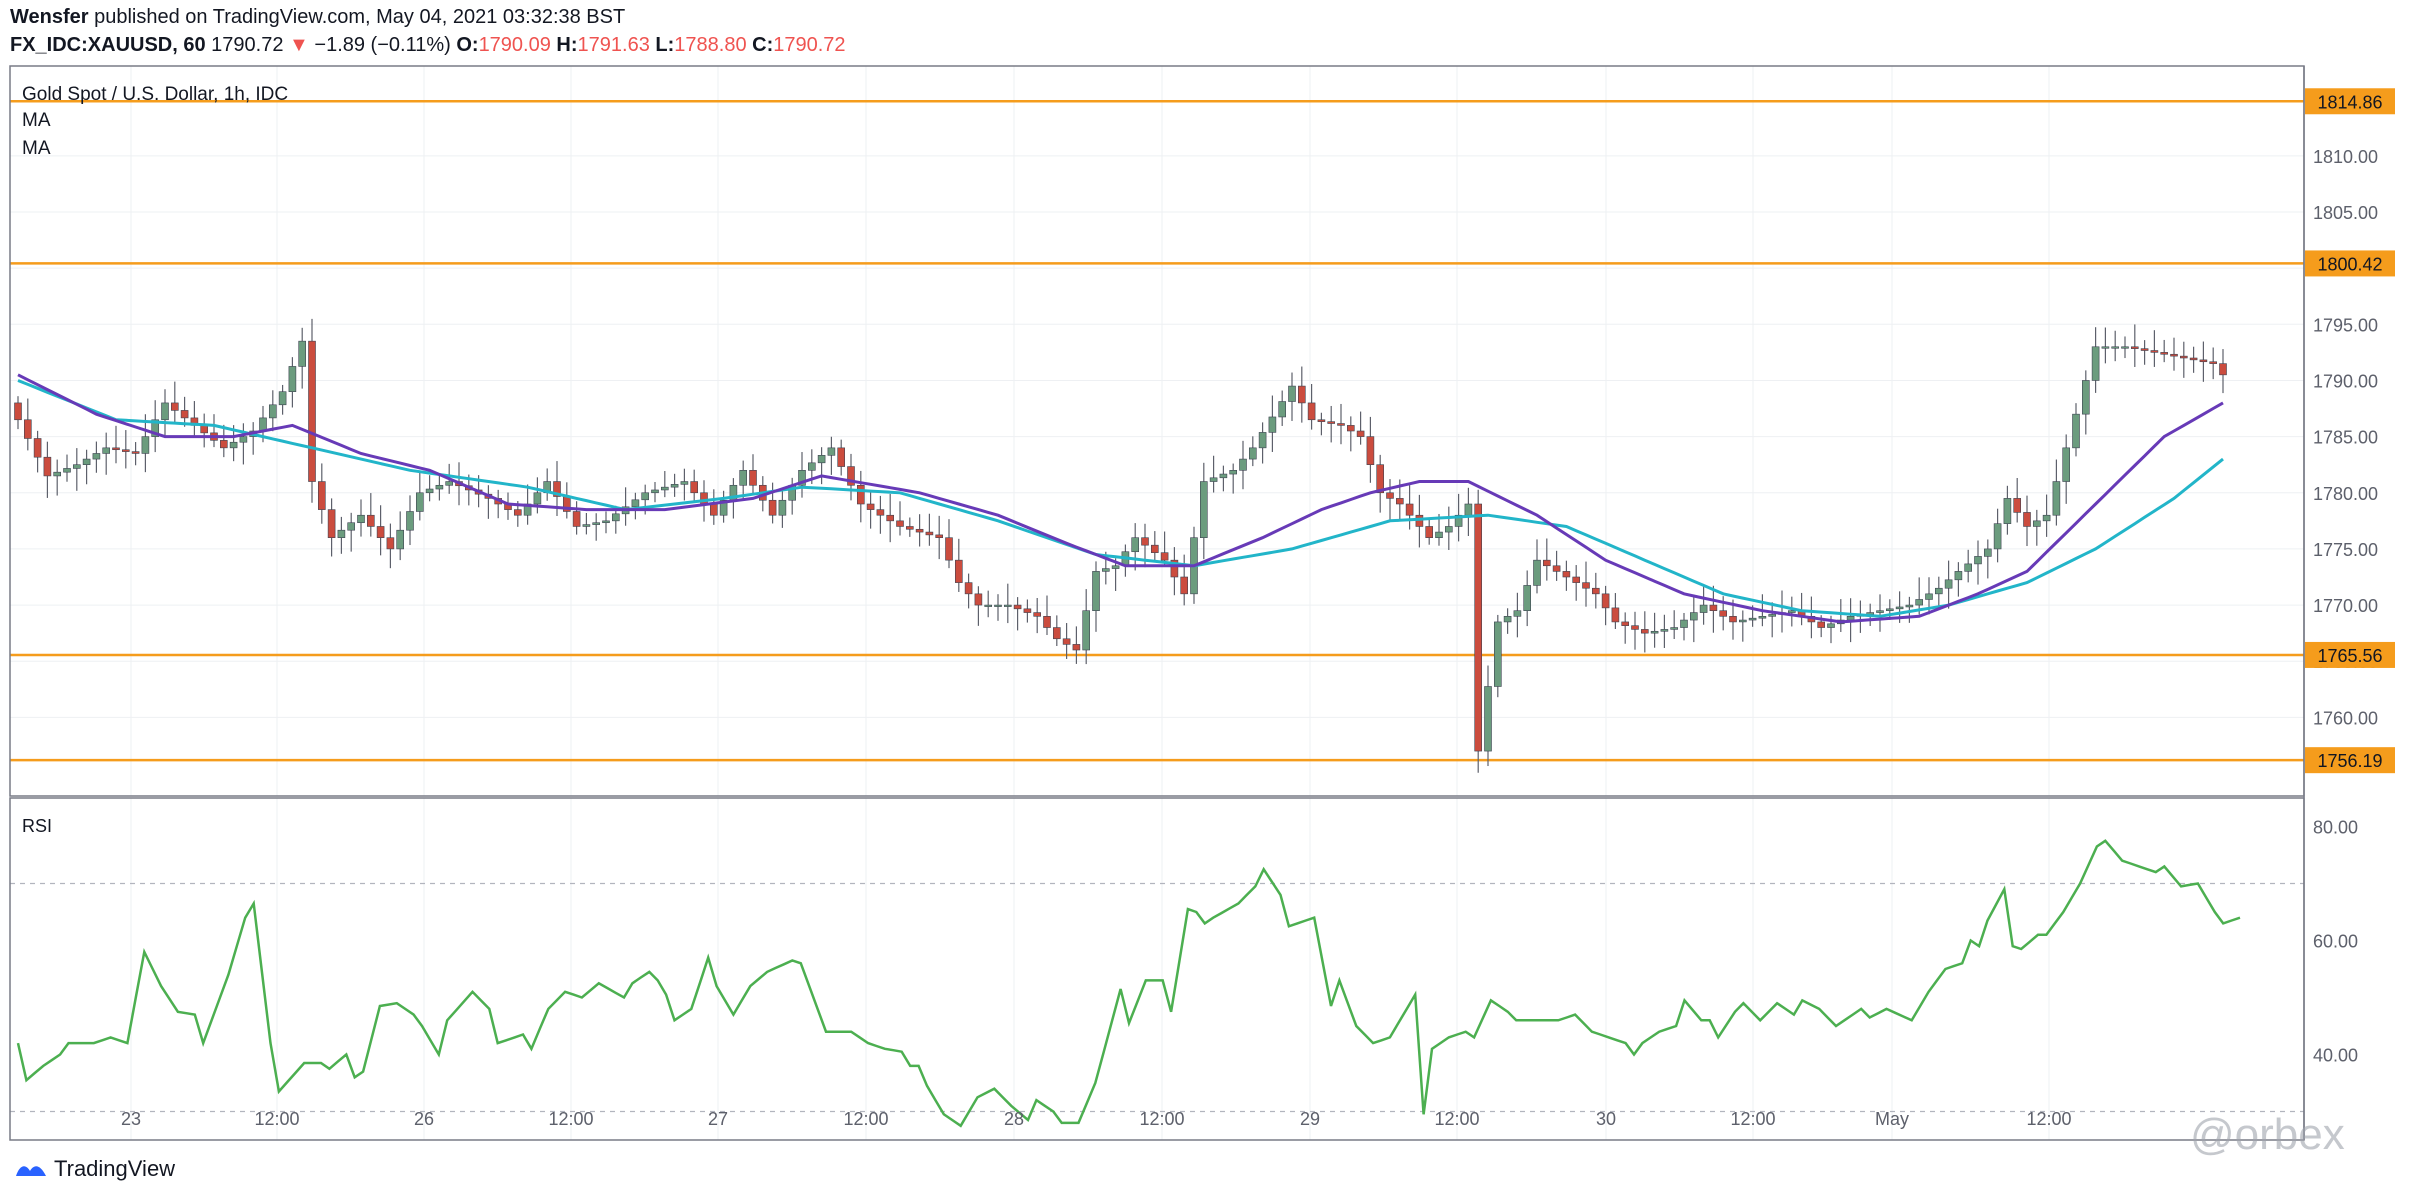 The width and height of the screenshot is (2415, 1199). Describe the element at coordinates (37, 826) in the screenshot. I see `rsi-label: RSI` at that location.